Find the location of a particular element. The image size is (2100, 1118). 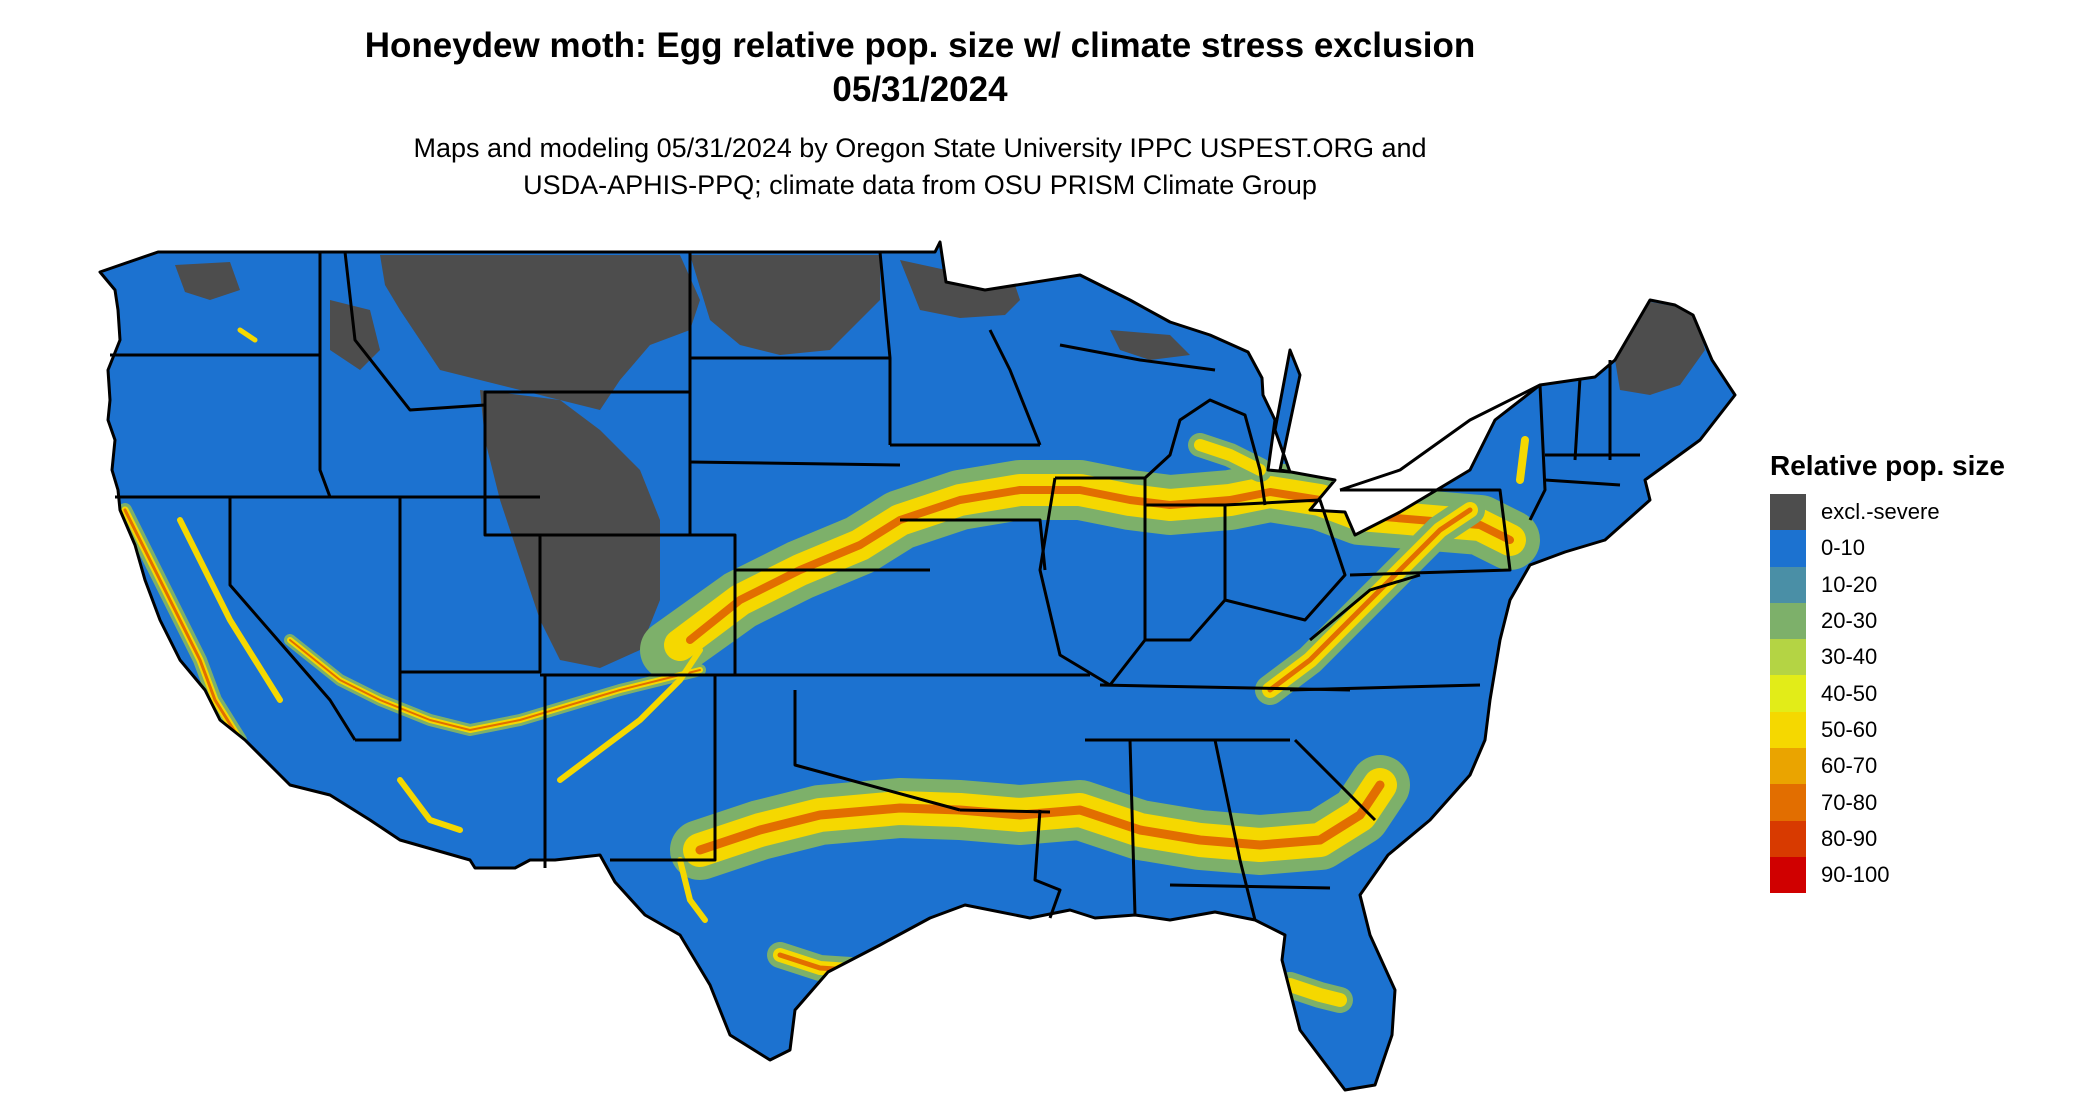

band-hudson-mid is located at coordinates (1522, 460).